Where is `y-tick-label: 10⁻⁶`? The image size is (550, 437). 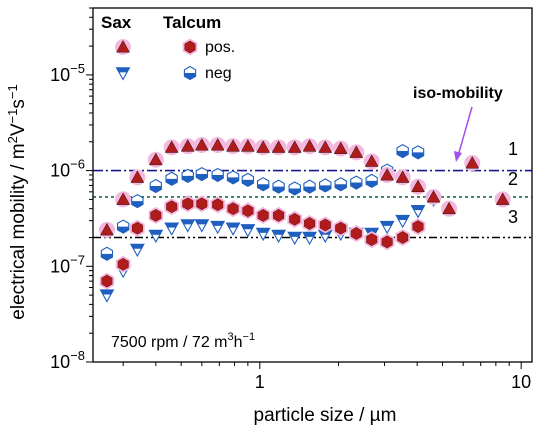
y-tick-label: 10⁻⁶ is located at coordinates (67, 169).